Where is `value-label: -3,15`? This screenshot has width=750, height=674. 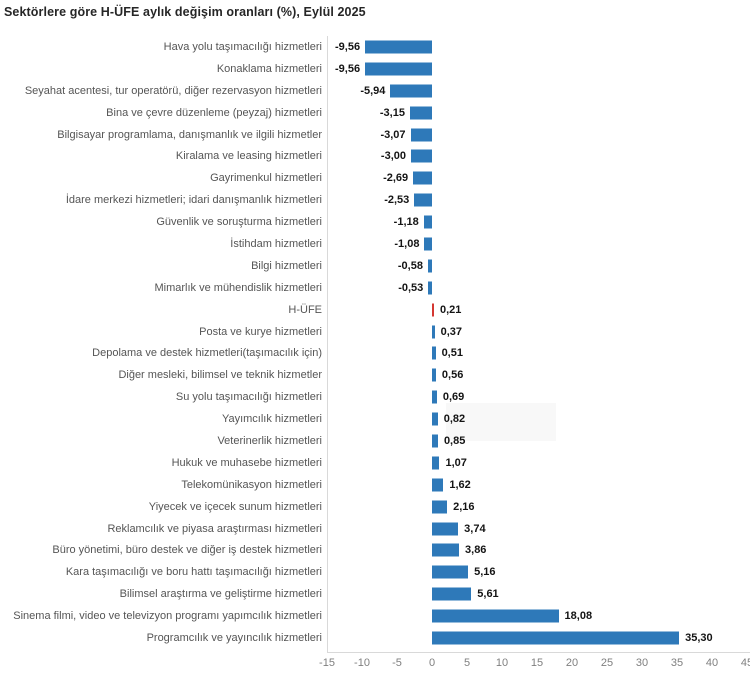
value-label: -3,15 is located at coordinates (392, 112).